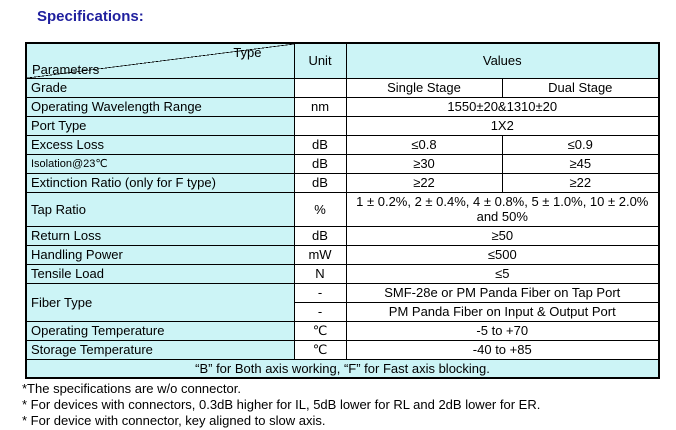 The image size is (676, 430). I want to click on value-grade-single: Single Stage, so click(424, 87).